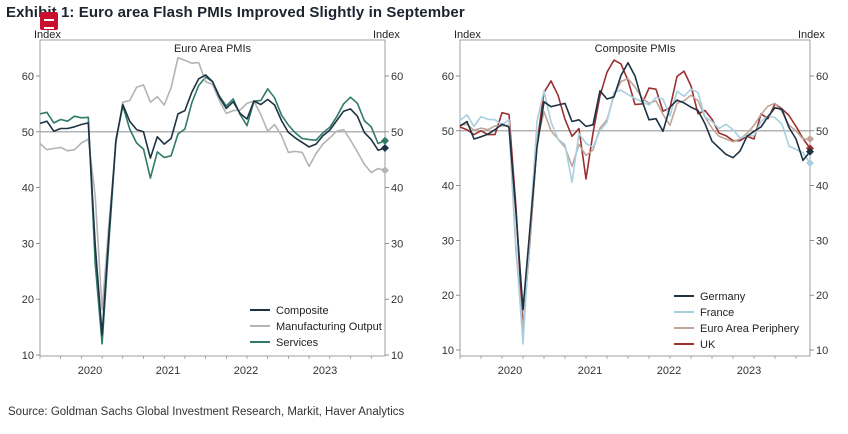  What do you see at coordinates (723, 297) in the screenshot?
I see `legend-label: Germany` at bounding box center [723, 297].